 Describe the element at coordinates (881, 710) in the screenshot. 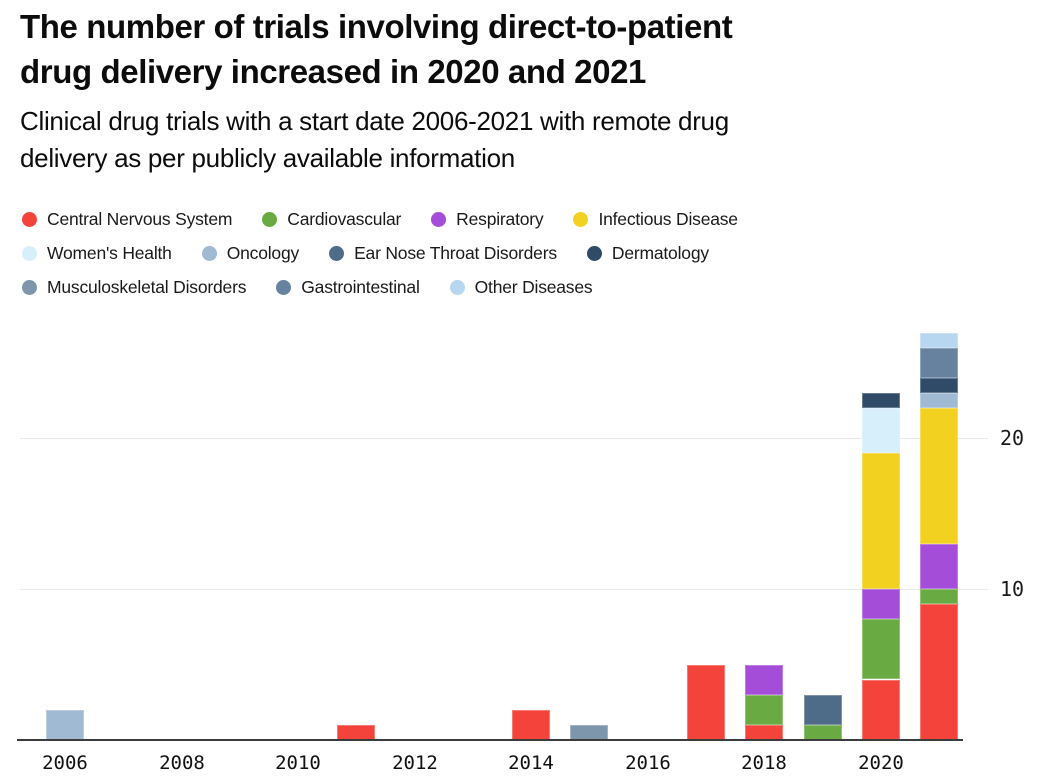

I see `bar-segment-2020-central-nervous-system` at that location.